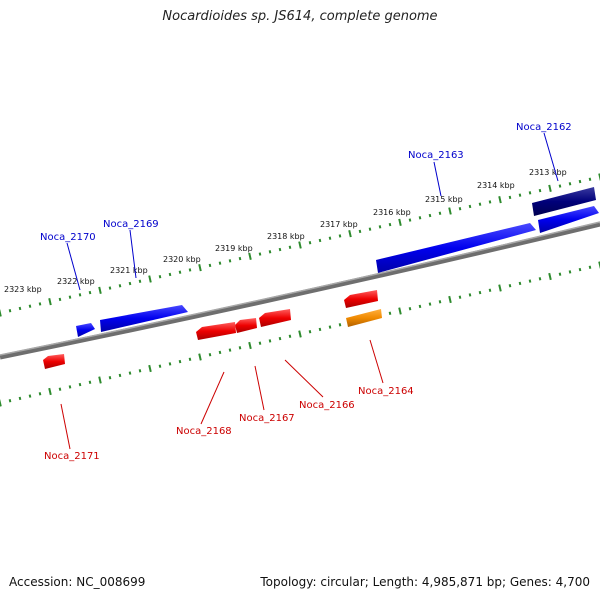 This screenshot has width=600, height=600. I want to click on gene-label-noca-2169: Noca_2169, so click(131, 224).